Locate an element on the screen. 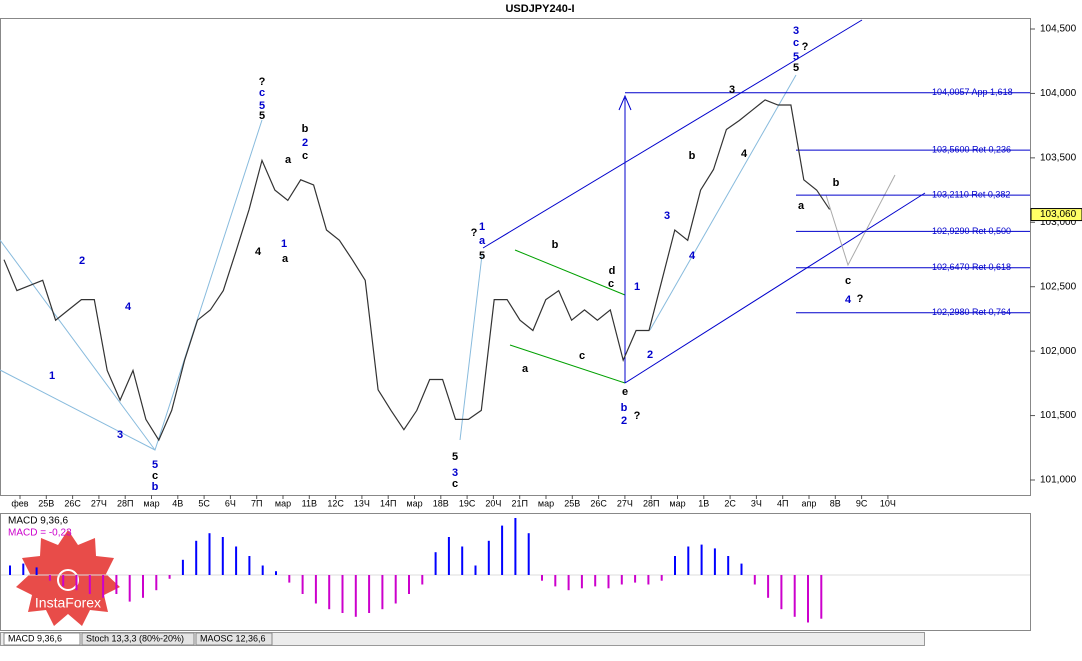 Image resolution: width=1082 pixels, height=661 pixels. y-tick-label: 104,500 is located at coordinates (1058, 29).